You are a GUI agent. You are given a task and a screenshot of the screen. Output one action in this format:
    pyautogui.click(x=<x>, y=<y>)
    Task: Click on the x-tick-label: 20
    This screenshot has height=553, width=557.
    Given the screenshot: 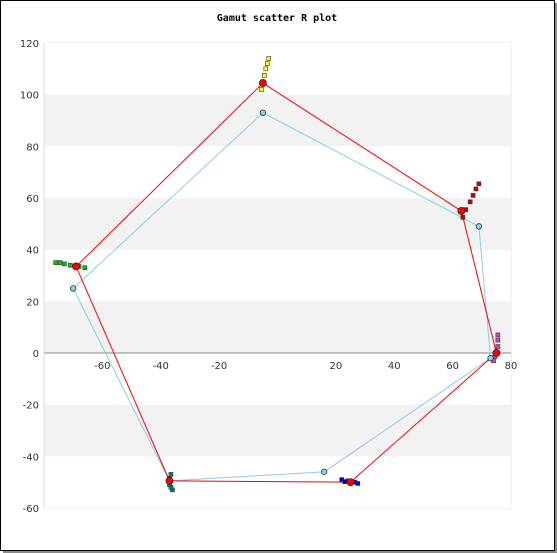 What is the action you would take?
    pyautogui.click(x=336, y=366)
    